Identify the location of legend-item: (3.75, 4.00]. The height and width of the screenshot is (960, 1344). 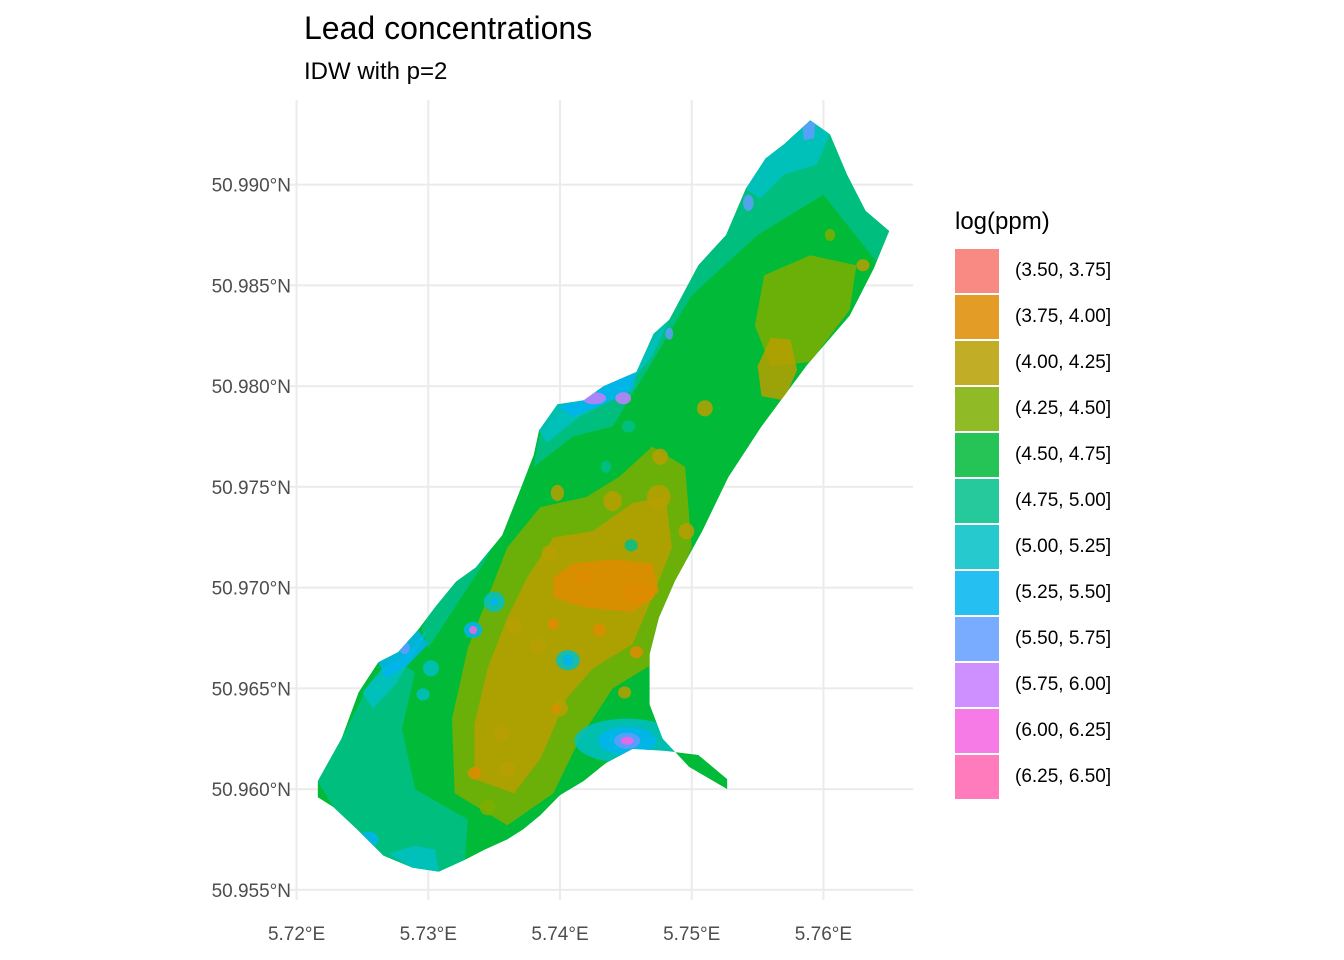
(1033, 317).